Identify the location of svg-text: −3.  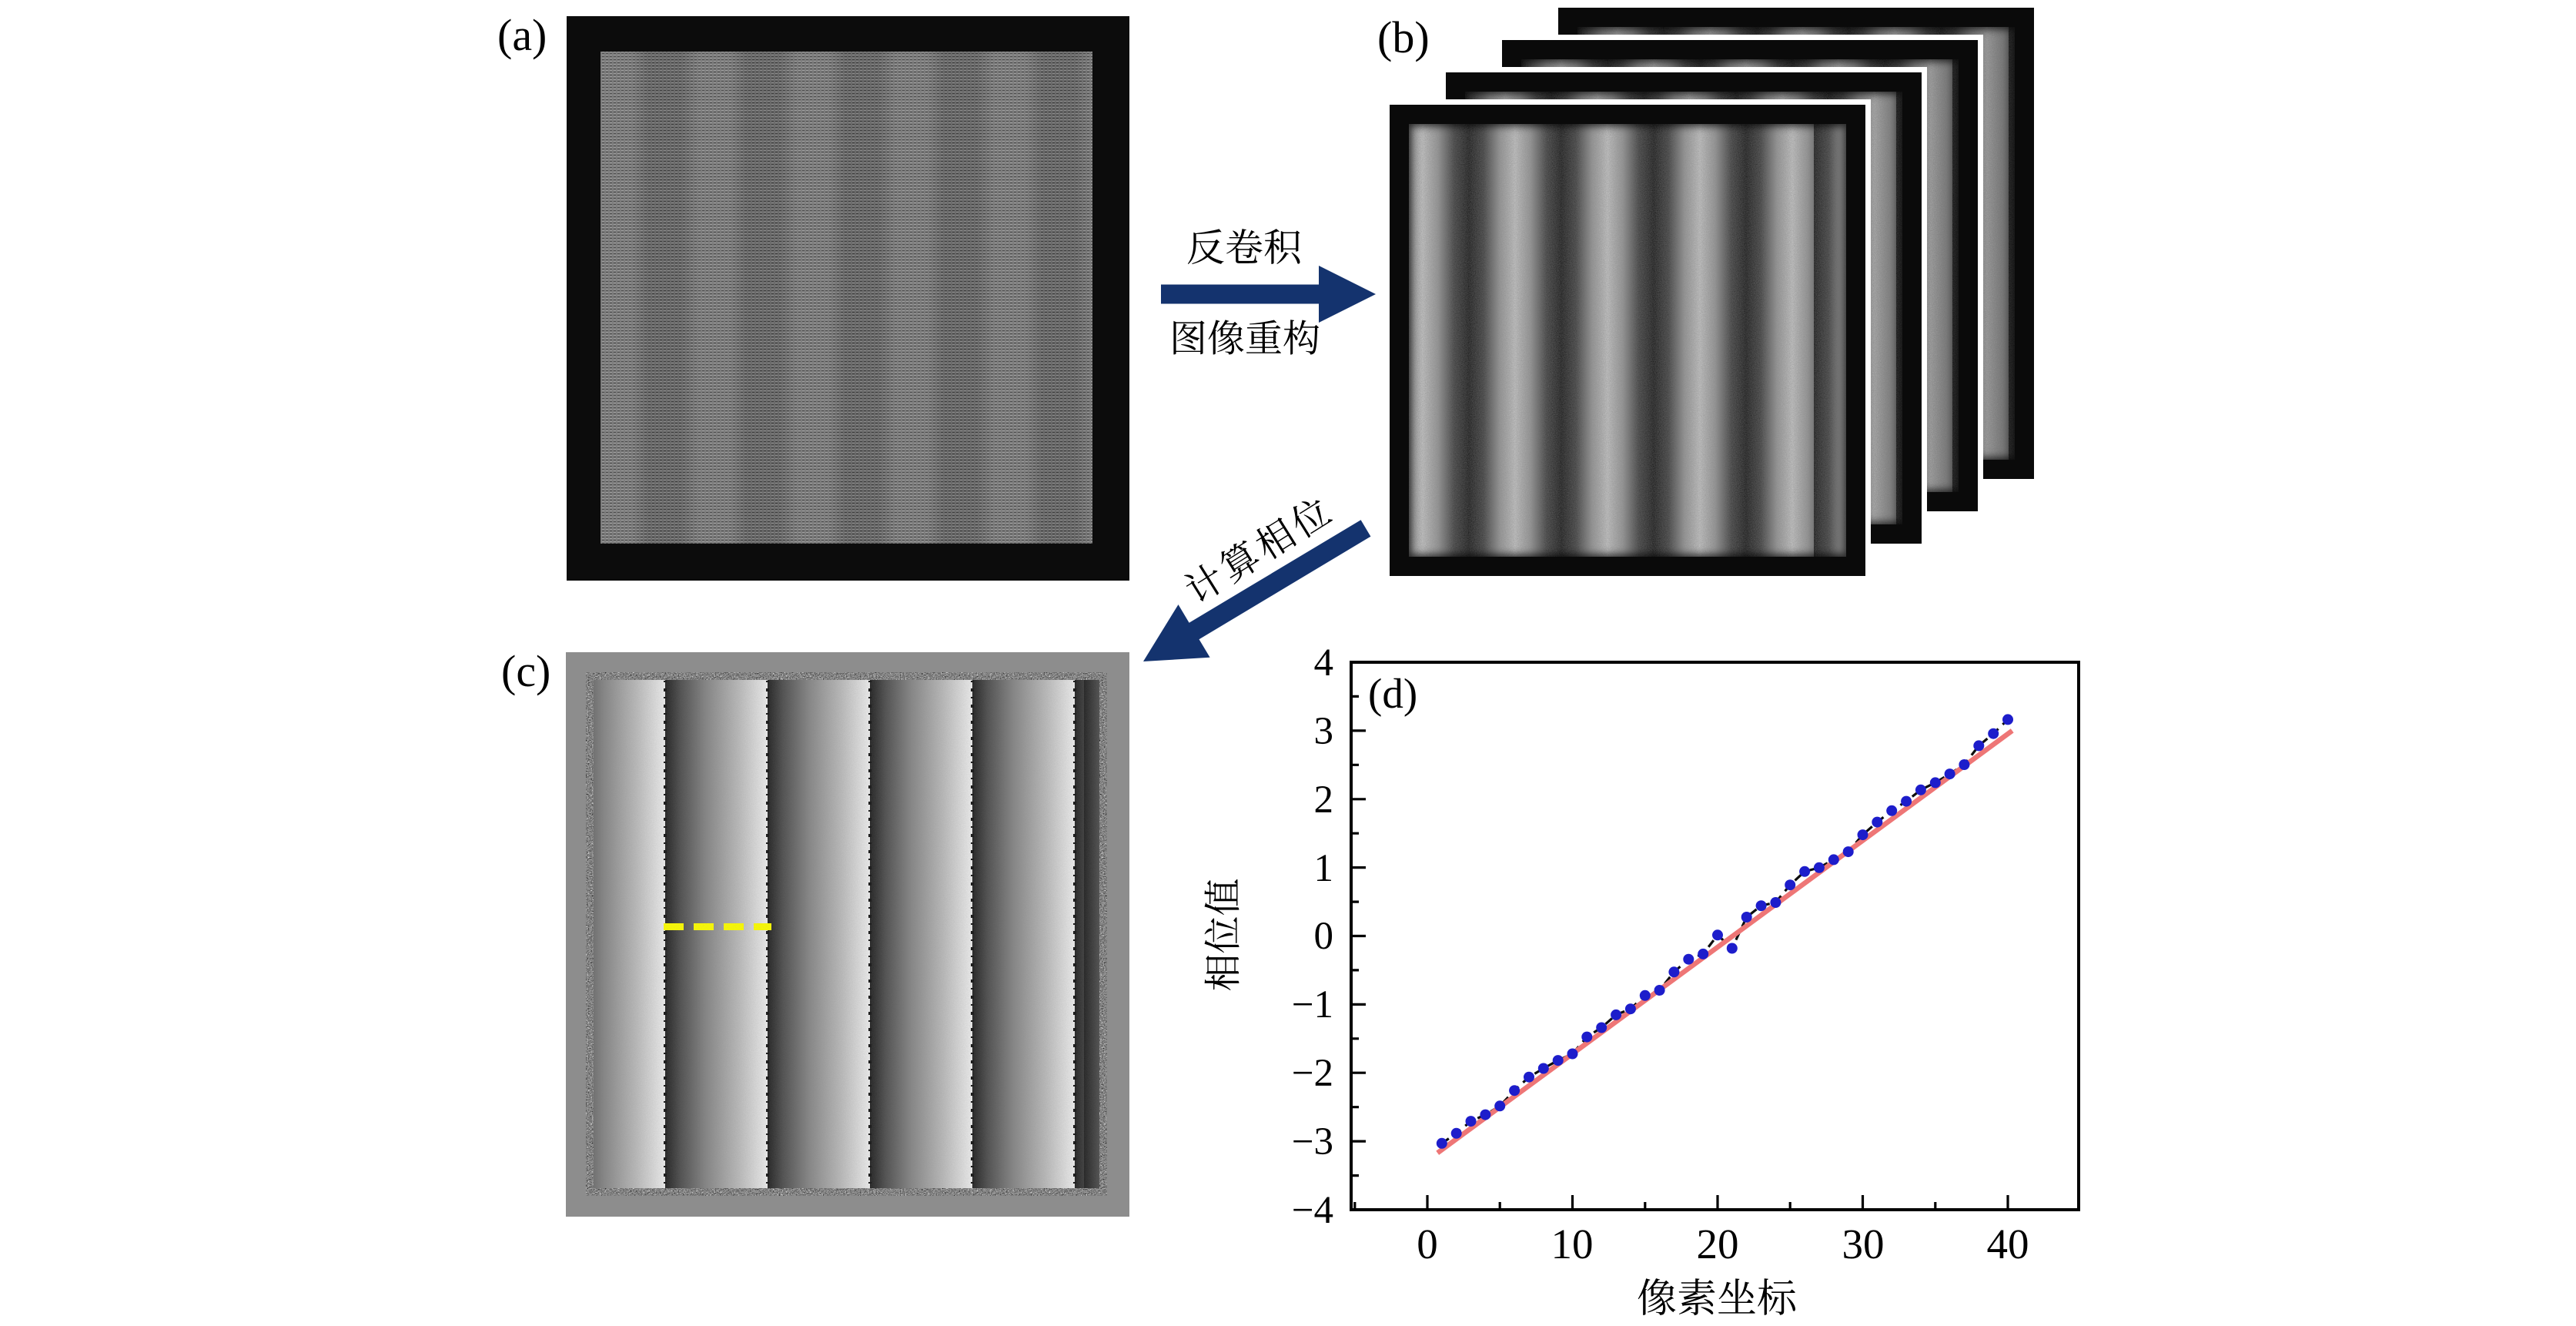
(1312, 1142).